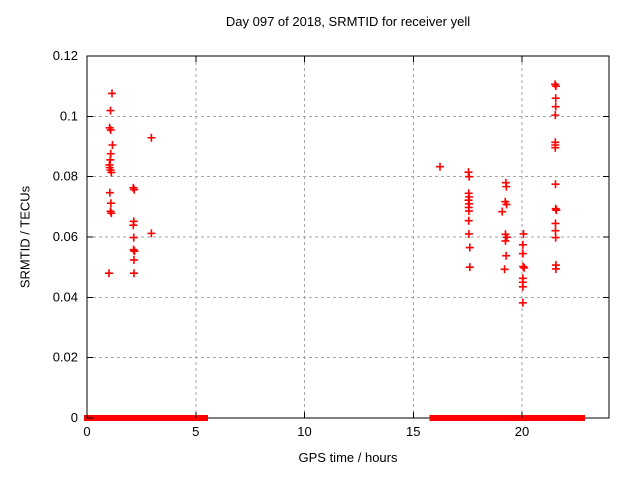  I want to click on x-tick-label: 20, so click(522, 431).